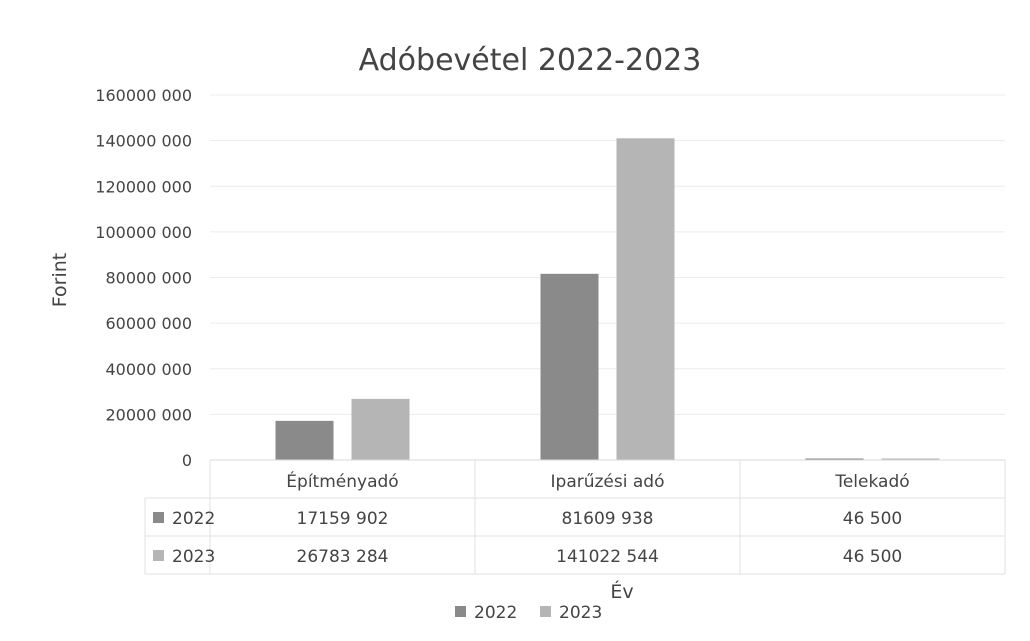 The width and height of the screenshot is (1030, 641). I want to click on data-label: 81609 938, so click(608, 519).